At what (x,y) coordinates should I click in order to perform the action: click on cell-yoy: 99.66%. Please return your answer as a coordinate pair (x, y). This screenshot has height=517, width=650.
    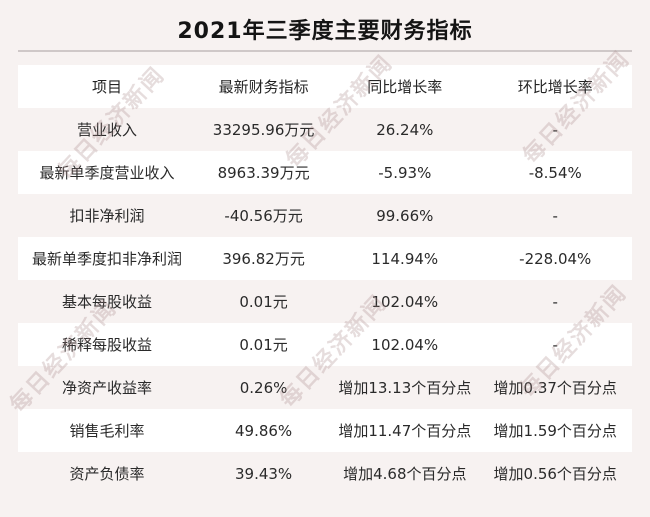
    Looking at the image, I should click on (405, 215).